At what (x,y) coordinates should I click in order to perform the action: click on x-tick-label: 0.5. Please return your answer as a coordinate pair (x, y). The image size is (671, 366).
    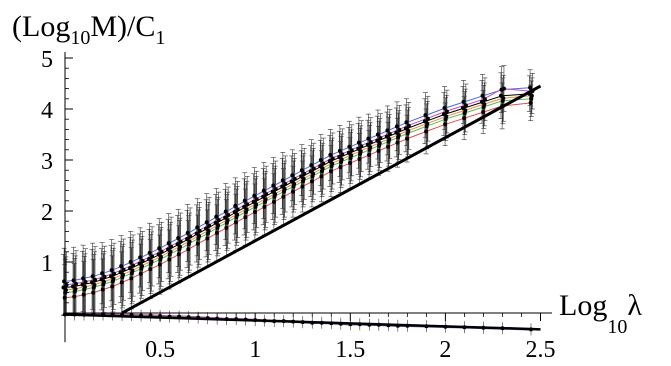
    Looking at the image, I should click on (160, 350).